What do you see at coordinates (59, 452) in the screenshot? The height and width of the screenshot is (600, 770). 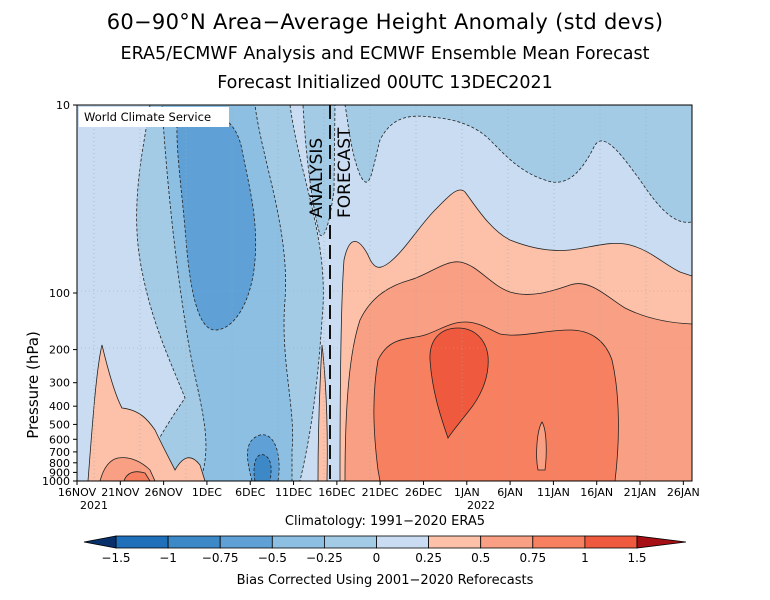 I see `y-tick-label: 700` at bounding box center [59, 452].